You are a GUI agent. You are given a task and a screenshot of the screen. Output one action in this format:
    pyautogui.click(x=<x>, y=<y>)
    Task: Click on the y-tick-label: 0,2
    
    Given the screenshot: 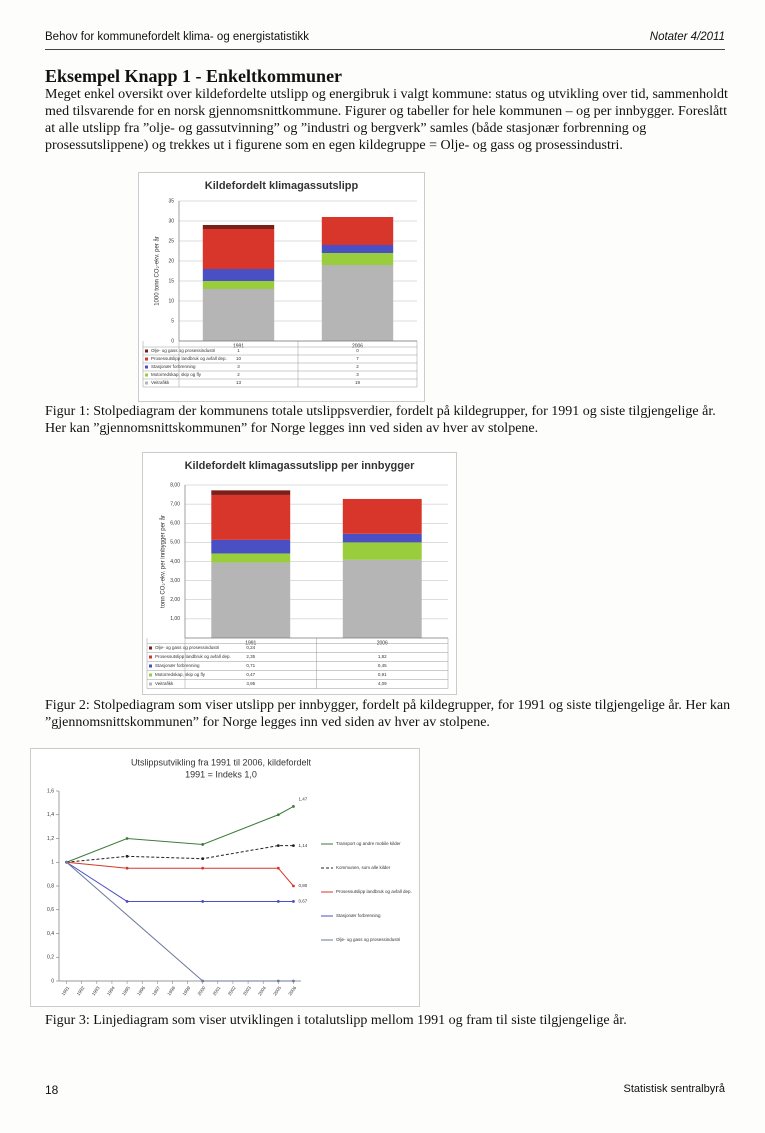 What is the action you would take?
    pyautogui.click(x=50, y=958)
    